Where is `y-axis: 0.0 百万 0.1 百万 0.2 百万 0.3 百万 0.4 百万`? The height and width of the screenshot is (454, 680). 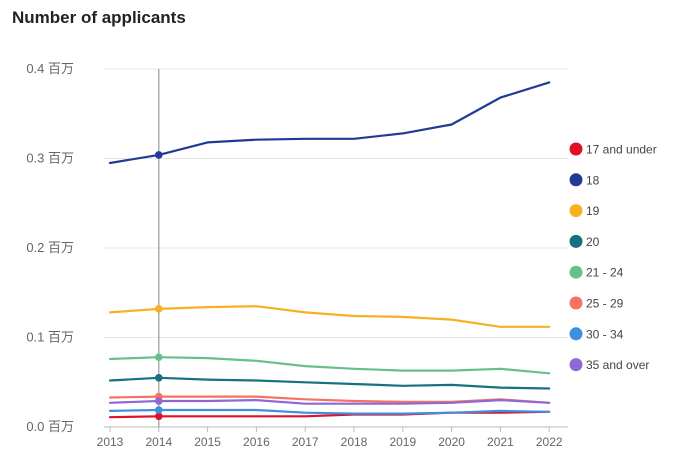 y-axis: 0.0 百万 0.1 百万 0.2 百万 0.3 百万 0.4 百万 is located at coordinates (50, 247).